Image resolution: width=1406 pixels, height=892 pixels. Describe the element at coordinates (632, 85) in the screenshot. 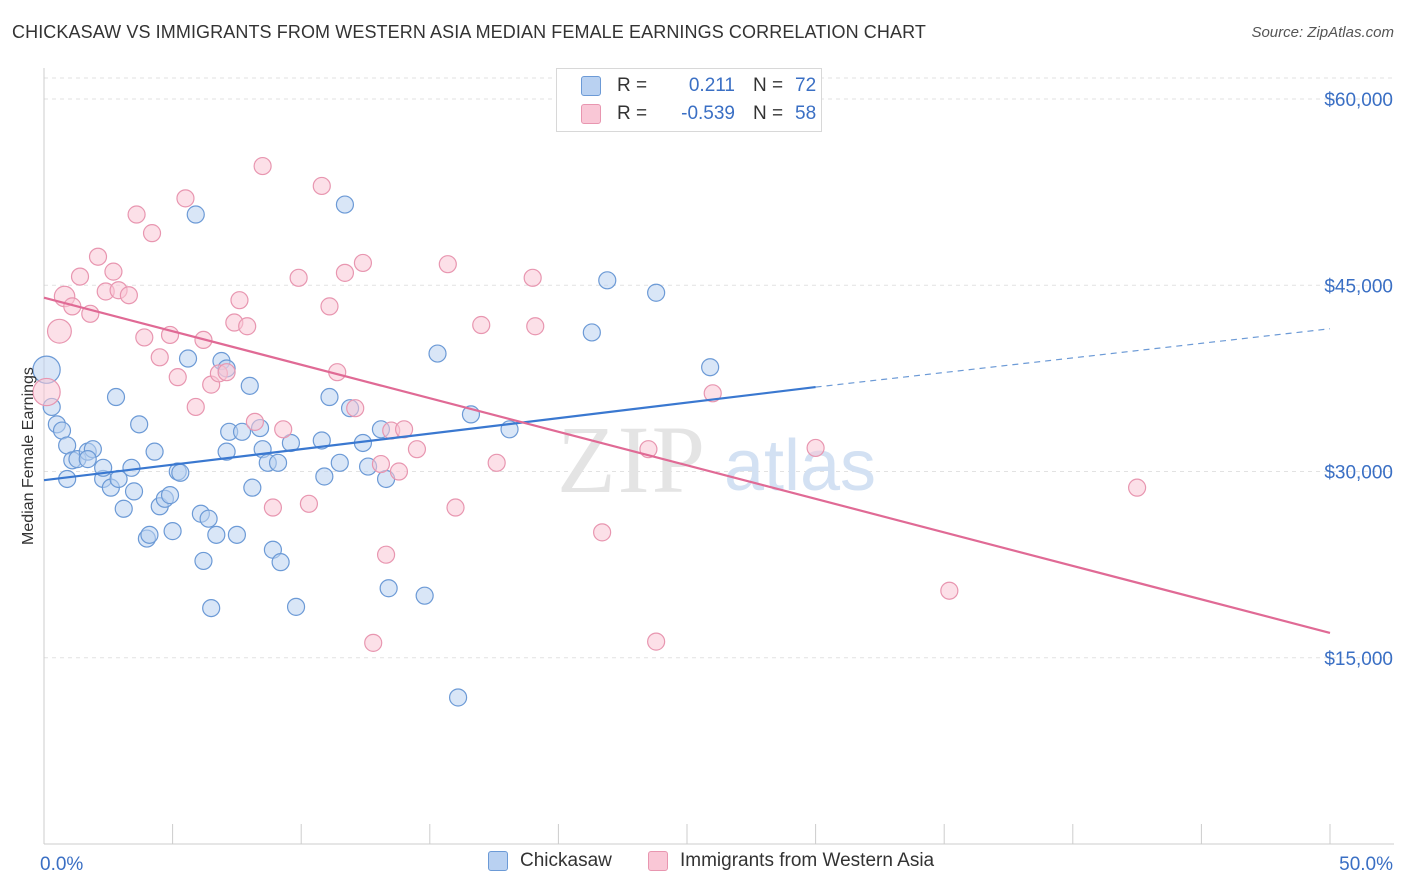

I see `r-label: R =` at that location.